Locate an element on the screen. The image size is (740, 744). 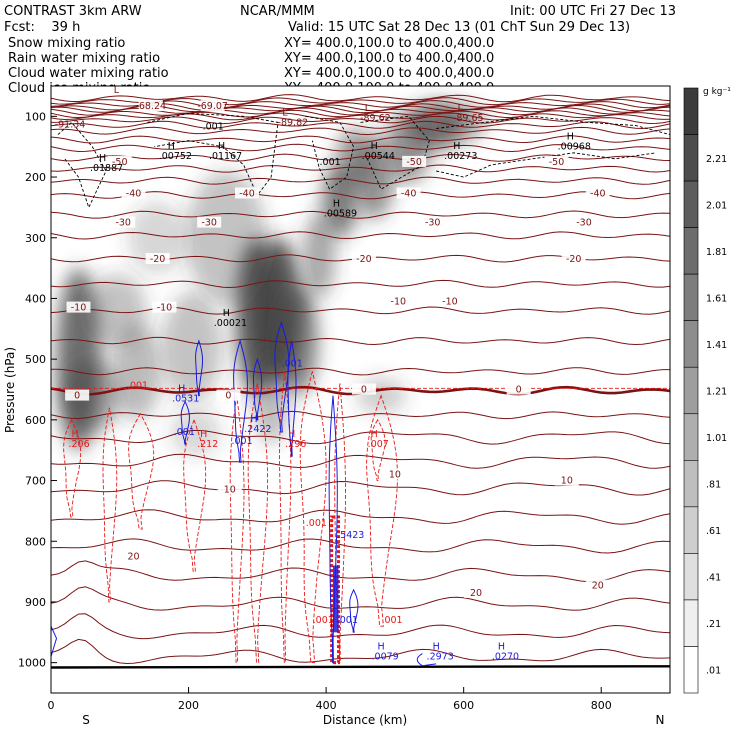
temperature-label: -68.24 is located at coordinates (150, 106).